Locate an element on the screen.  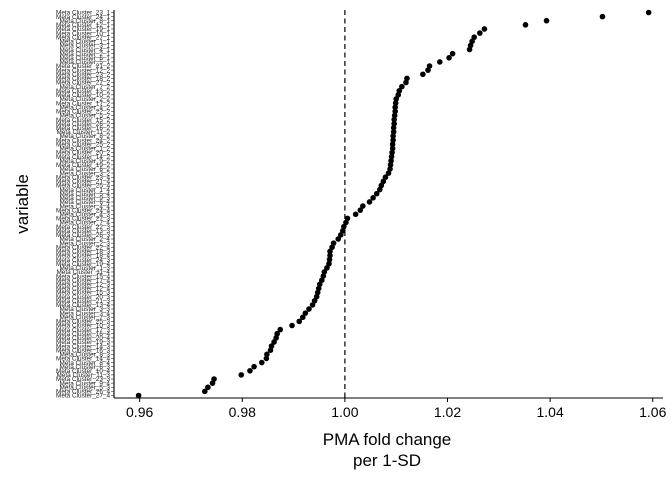
y-tick-label: Meta Cluster_11_3 is located at coordinates (83, 375).